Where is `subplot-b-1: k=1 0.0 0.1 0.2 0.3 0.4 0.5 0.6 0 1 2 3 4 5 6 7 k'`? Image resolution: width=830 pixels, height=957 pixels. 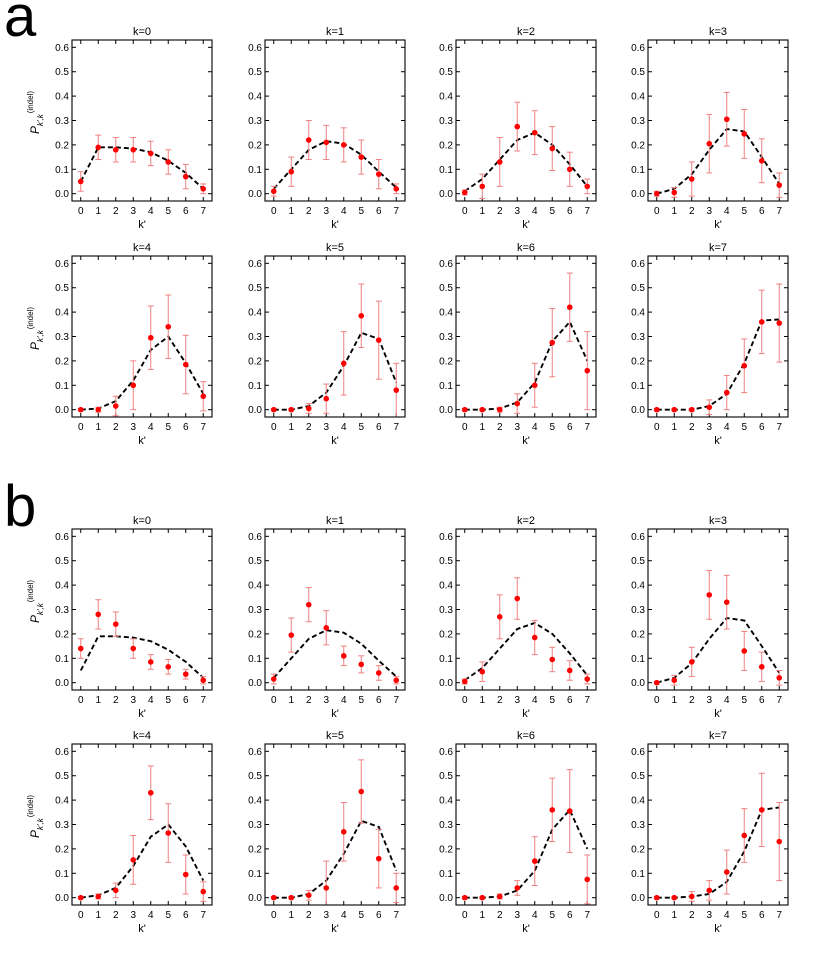 subplot-b-1: k=1 0.0 0.1 0.2 0.3 0.4 0.5 0.6 0 1 2 3 4 5 6 7 k' is located at coordinates (327, 617).